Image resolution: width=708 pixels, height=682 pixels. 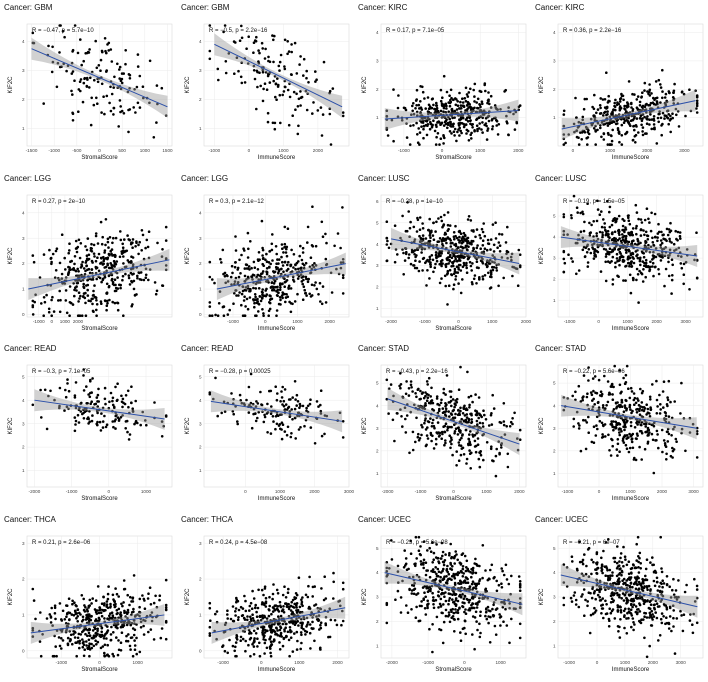 I want to click on y-tick-label: 4, so click(x=200, y=212).